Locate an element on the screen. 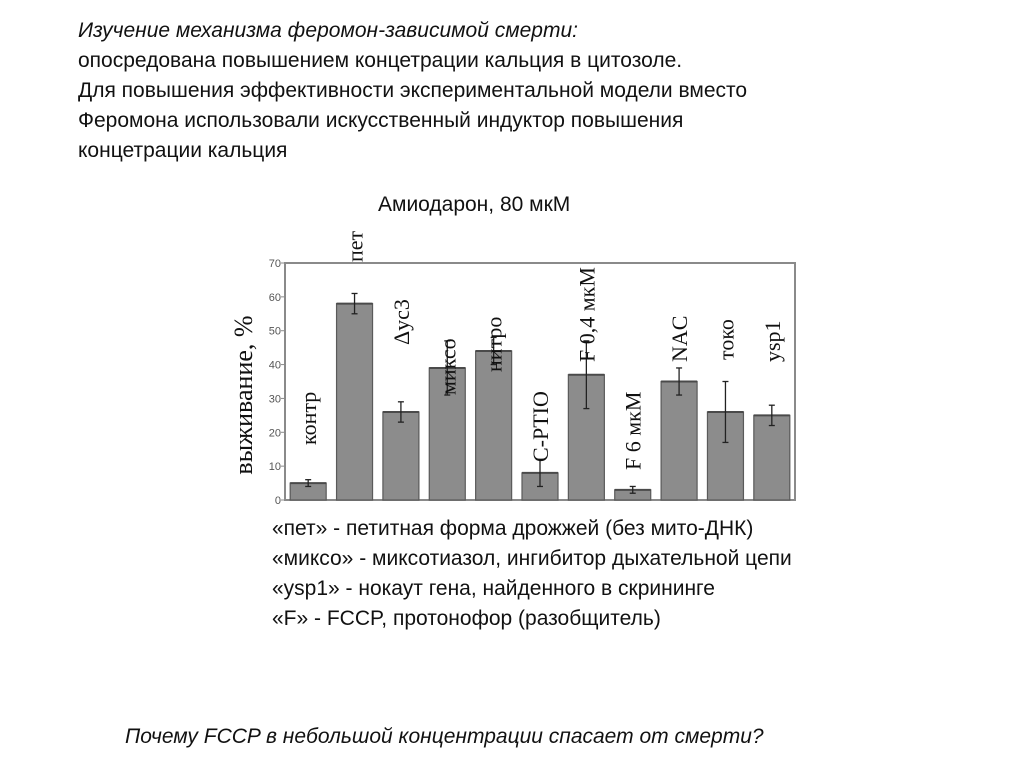 This screenshot has width=1024, height=768. chart-title: Амиодарон, 80 мкМ is located at coordinates (474, 204).